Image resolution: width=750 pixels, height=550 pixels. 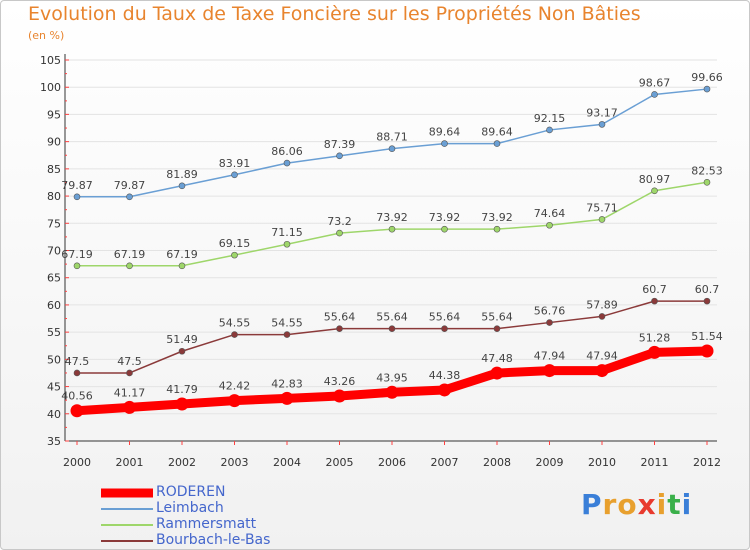 I want to click on legend-label: Bourbach-le-Bas, so click(x=213, y=540).